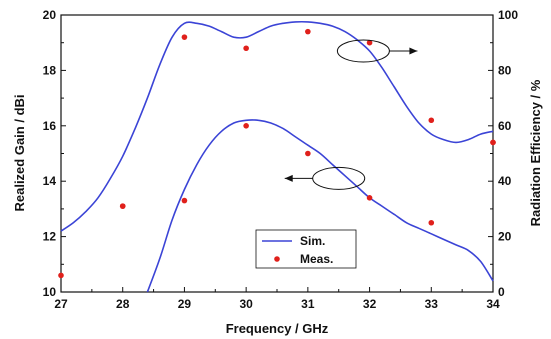 This screenshot has width=551, height=339. I want to click on x-tick-label: 30, so click(246, 304).